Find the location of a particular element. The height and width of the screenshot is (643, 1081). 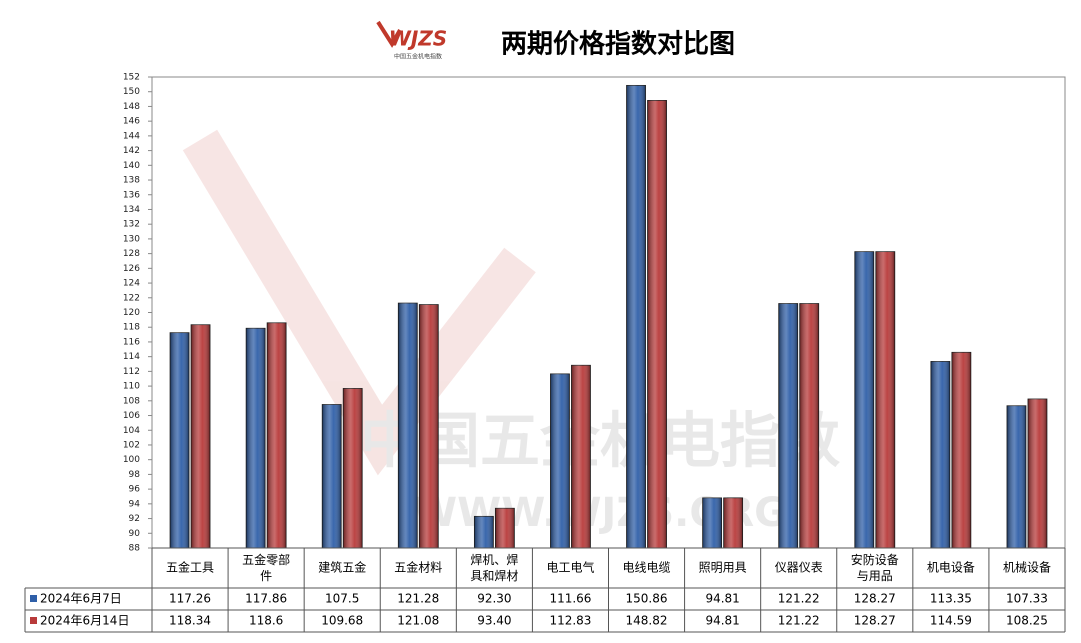

x-tick-label: 机电设备 is located at coordinates (951, 568).